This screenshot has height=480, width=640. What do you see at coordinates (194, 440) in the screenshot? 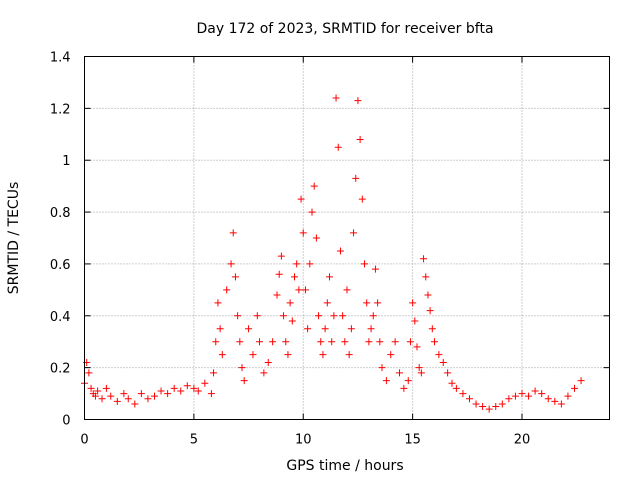
I see `x-tick-label: 5` at bounding box center [194, 440].